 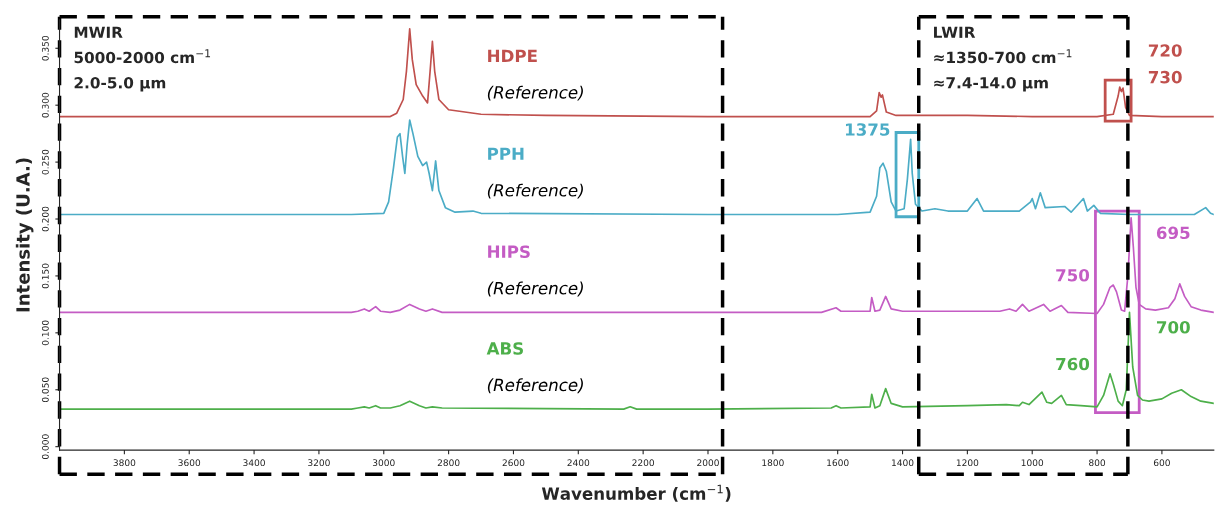 What do you see at coordinates (535, 75) in the screenshot?
I see `text: HDPE (Reference)` at bounding box center [535, 75].